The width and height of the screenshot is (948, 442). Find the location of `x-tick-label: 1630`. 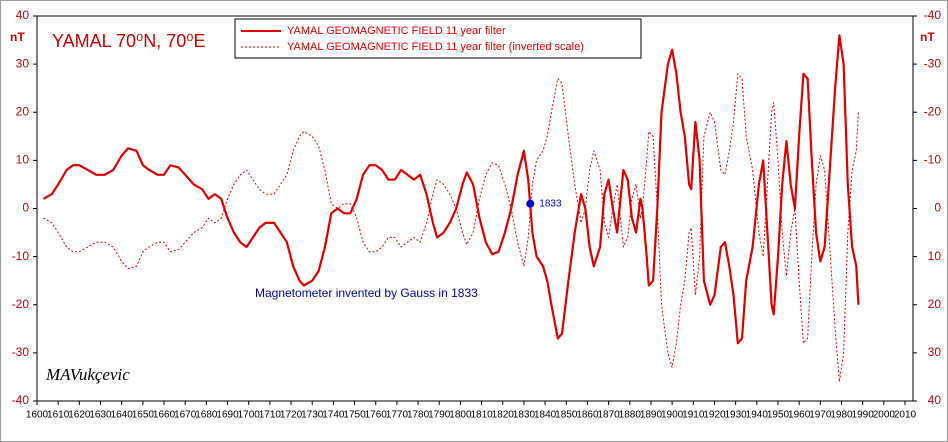

x-tick-label: 1630 is located at coordinates (100, 415).